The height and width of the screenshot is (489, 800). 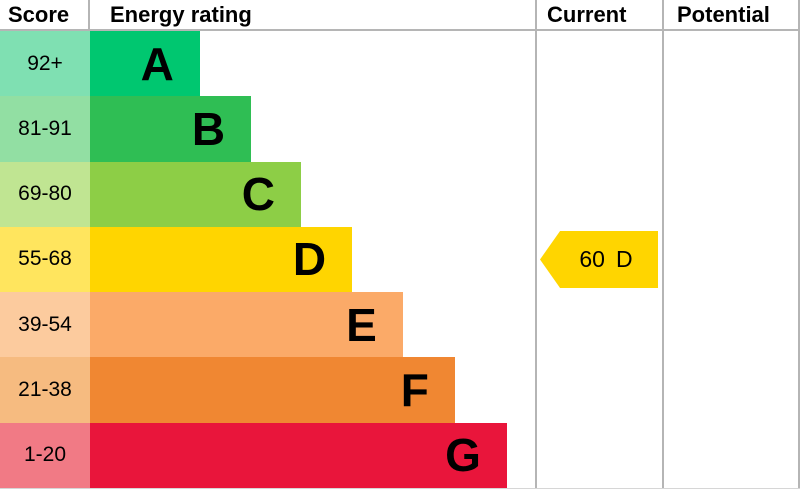 What do you see at coordinates (45, 14) in the screenshot?
I see `score-column-header: Score` at bounding box center [45, 14].